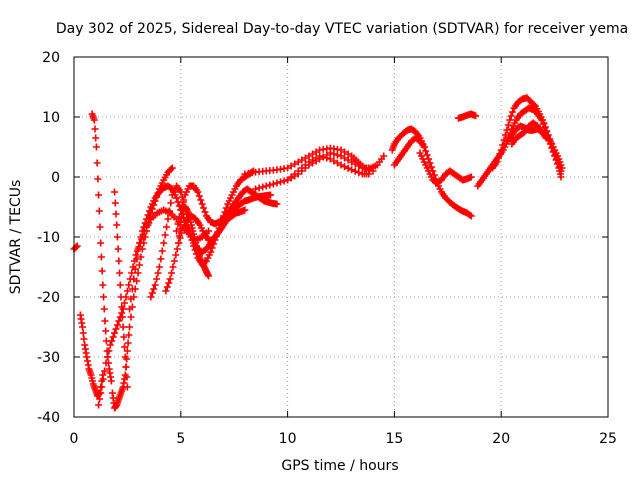 Image resolution: width=640 pixels, height=480 pixels. Describe the element at coordinates (48, 238) in the screenshot. I see `y-tick-label: -10` at that location.